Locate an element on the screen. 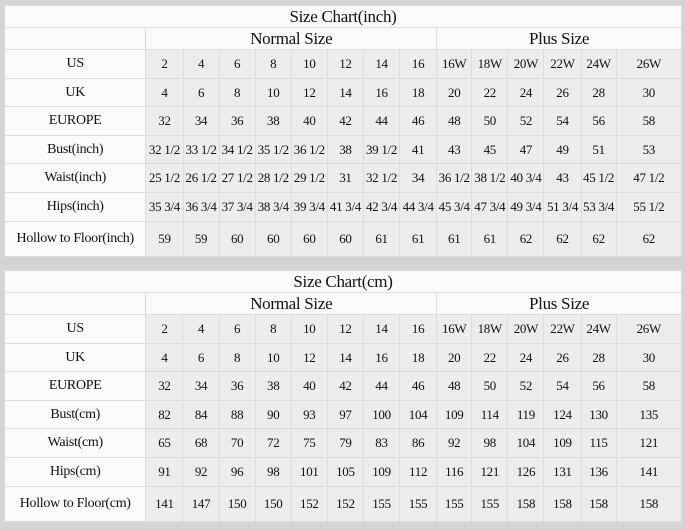  table-cell: 16W is located at coordinates (454, 64).